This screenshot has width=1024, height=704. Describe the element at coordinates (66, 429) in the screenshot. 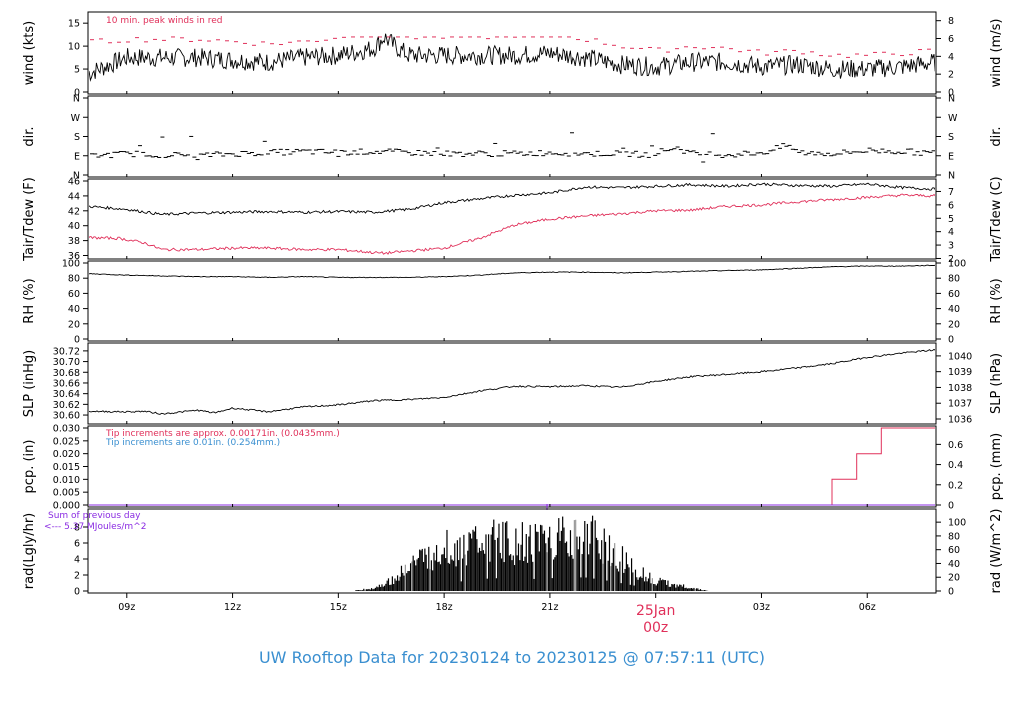

I see `y-tick-label-left: 0.030` at that location.